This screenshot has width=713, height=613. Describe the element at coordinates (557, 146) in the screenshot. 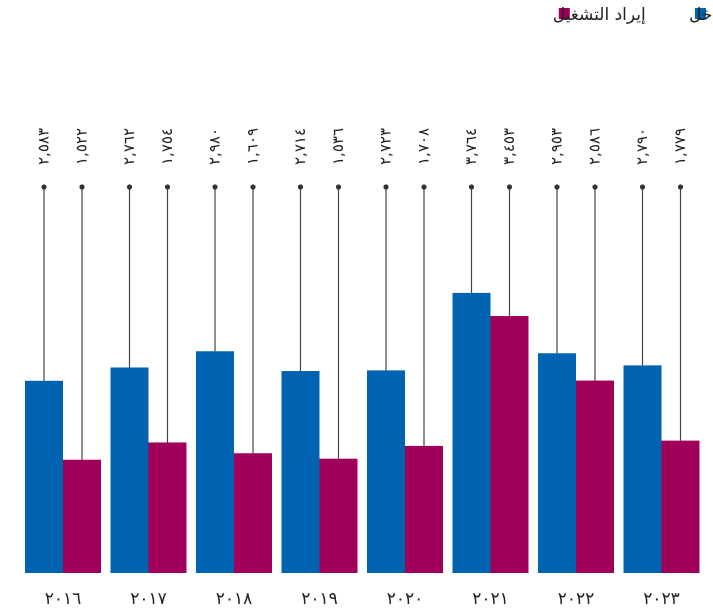

I see `data-label: ٢,٩٥٣` at that location.